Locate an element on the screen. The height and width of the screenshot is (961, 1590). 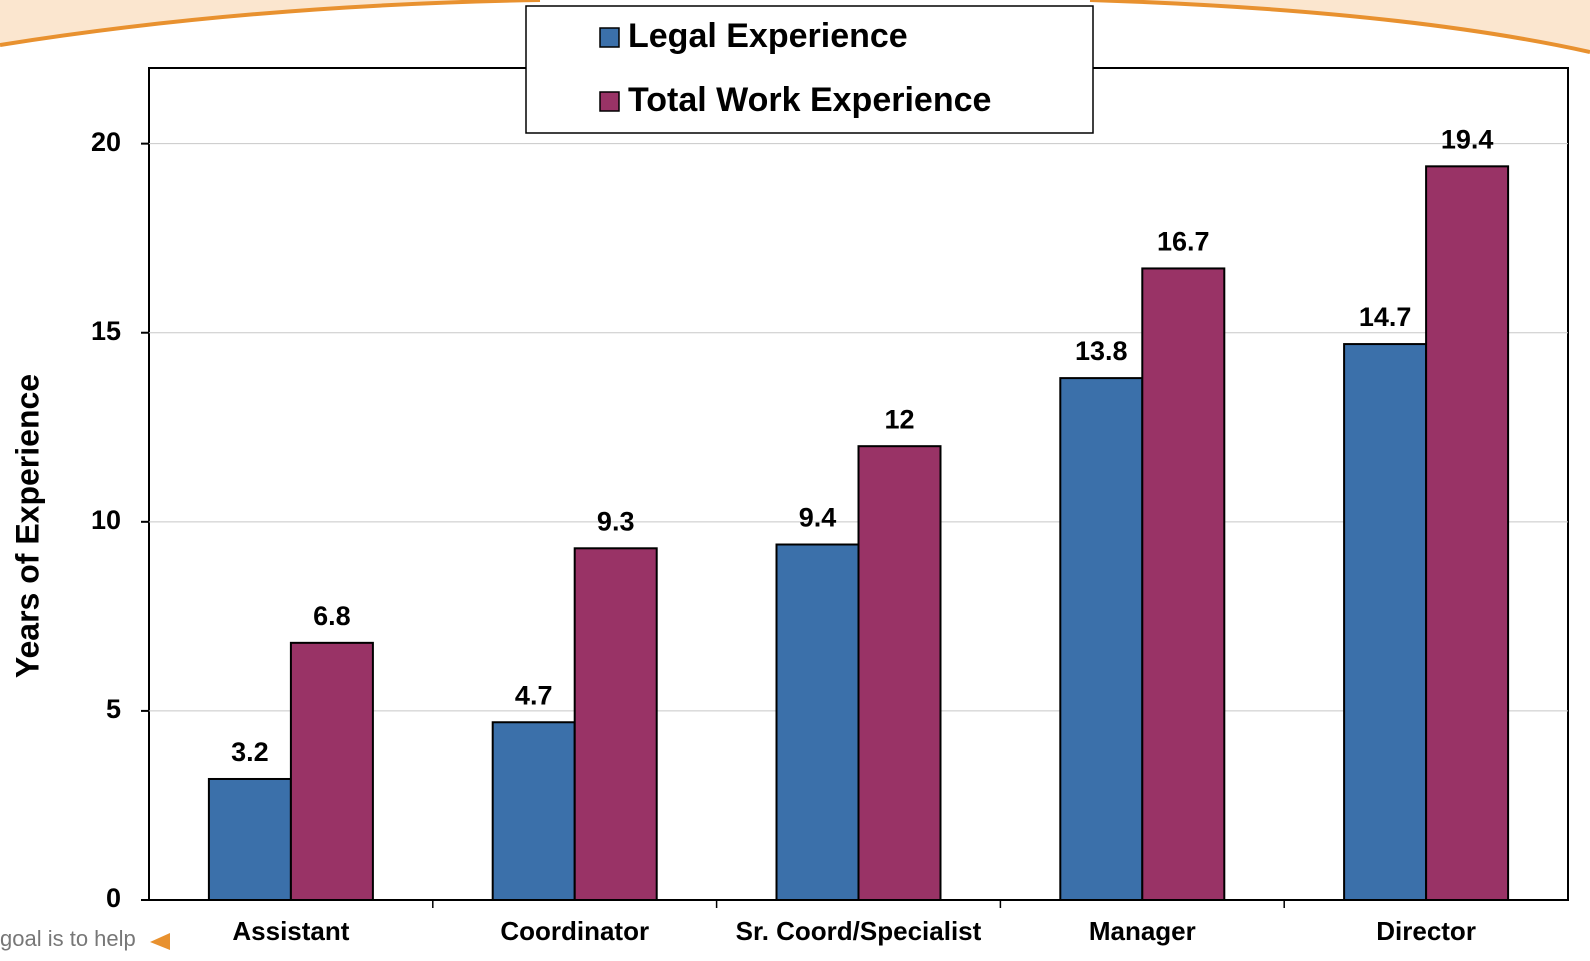
x-tick-label: Sr. Coord/Specialist is located at coordinates (859, 931).